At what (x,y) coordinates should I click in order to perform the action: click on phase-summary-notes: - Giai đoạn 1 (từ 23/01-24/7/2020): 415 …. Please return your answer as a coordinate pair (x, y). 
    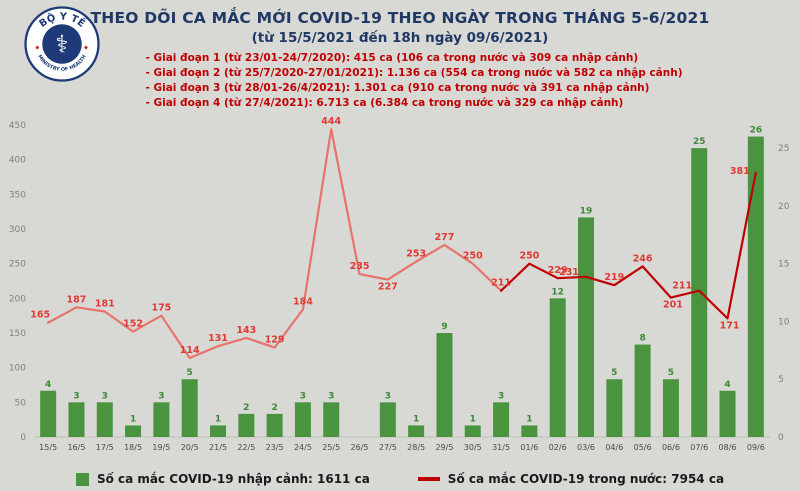
    Looking at the image, I should click on (413, 81).